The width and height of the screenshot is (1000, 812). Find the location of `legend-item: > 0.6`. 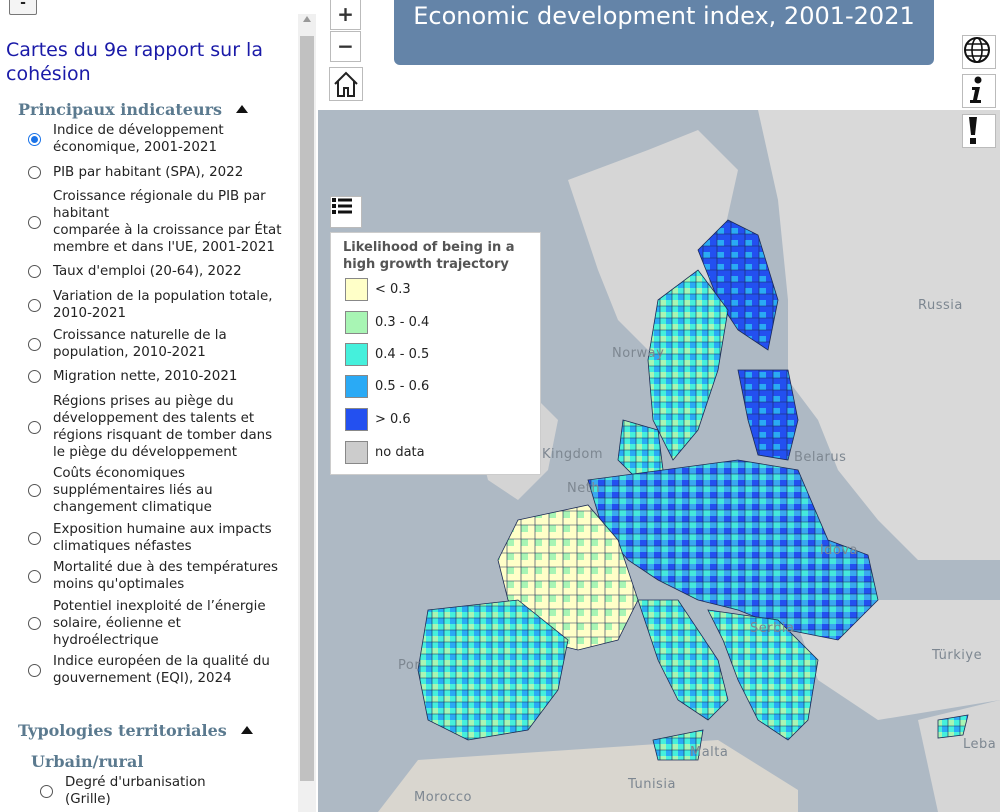

legend-item: > 0.6 is located at coordinates (378, 419).